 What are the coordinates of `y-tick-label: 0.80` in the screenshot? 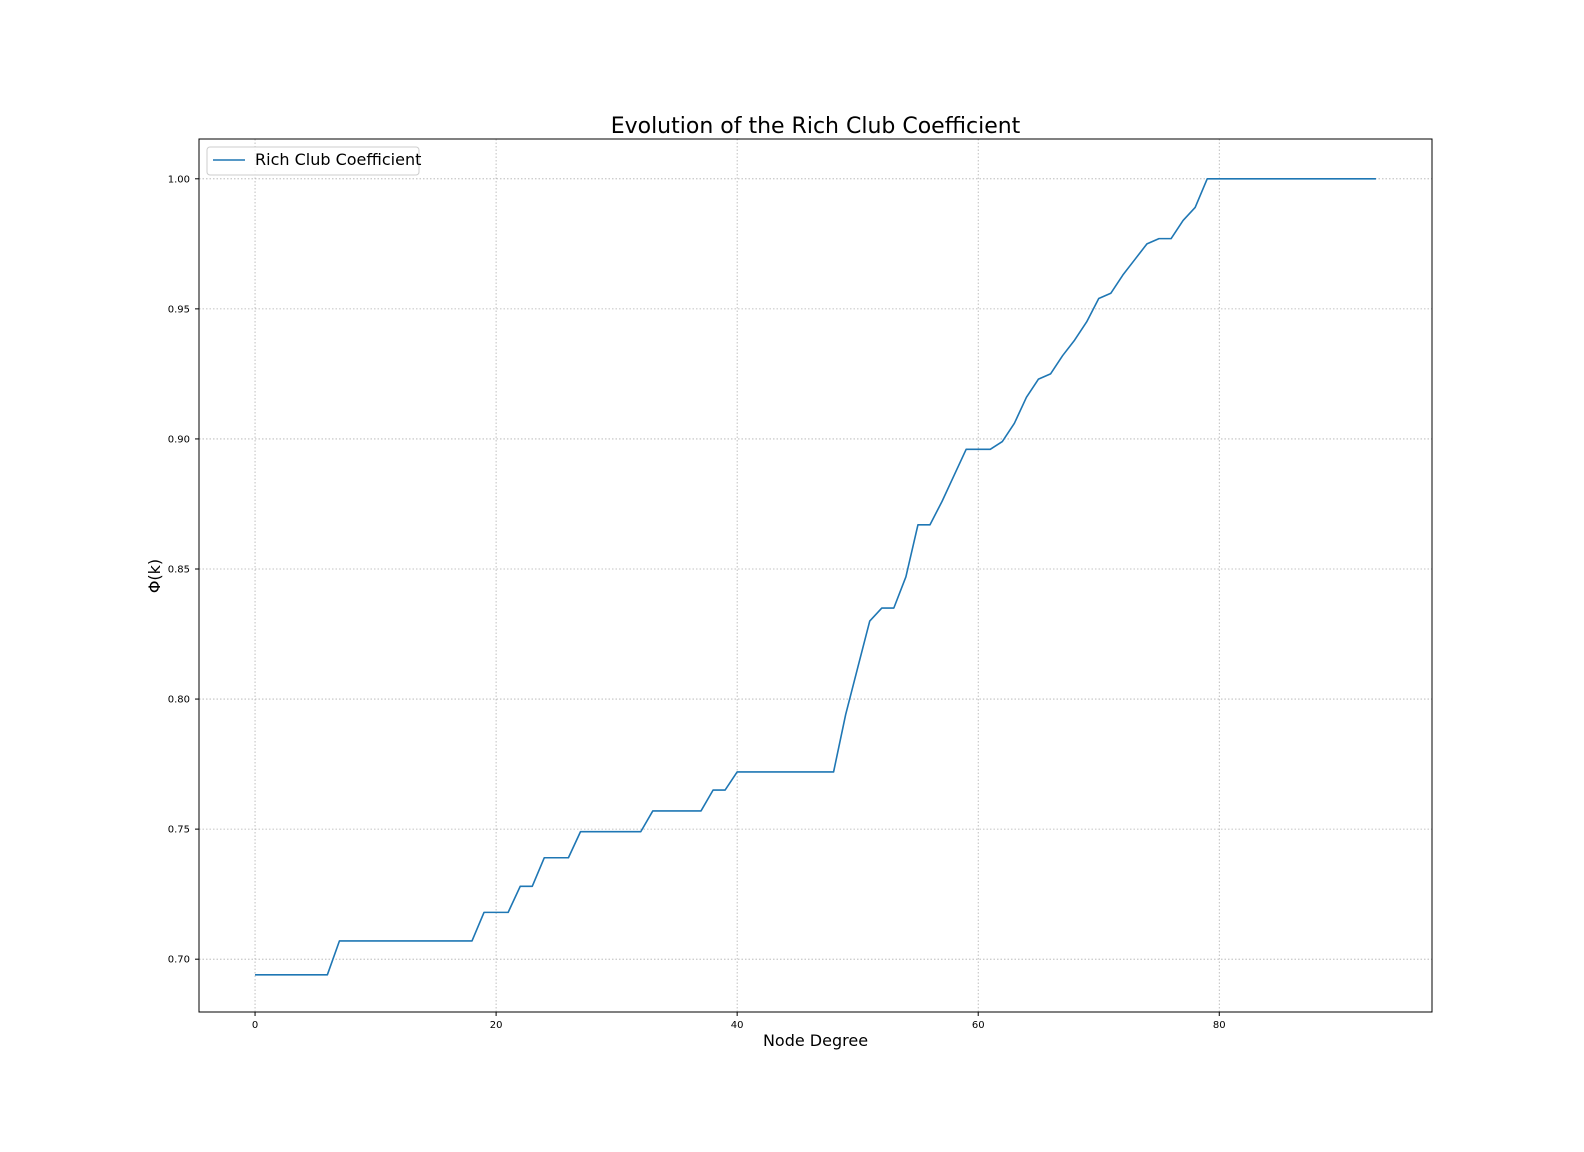 It's located at (179, 700).